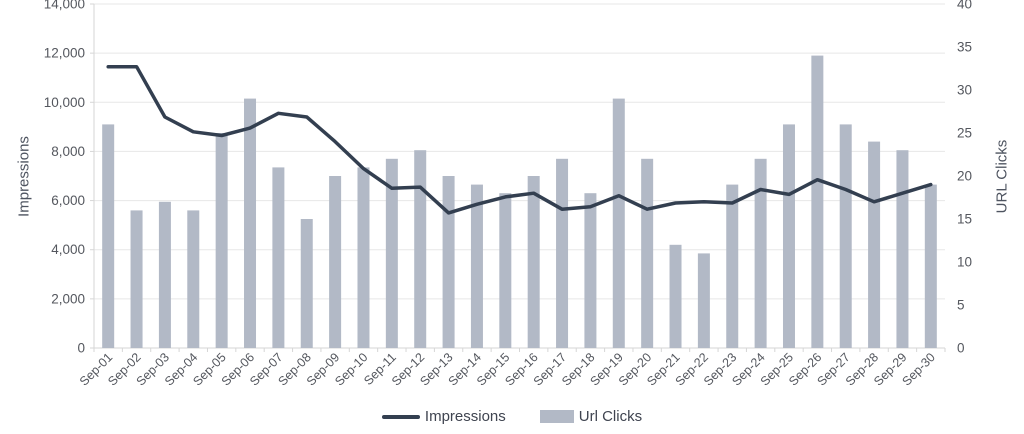 The height and width of the screenshot is (434, 1024). Describe the element at coordinates (64, 53) in the screenshot. I see `left-axis-tick-label: 12,000` at that location.